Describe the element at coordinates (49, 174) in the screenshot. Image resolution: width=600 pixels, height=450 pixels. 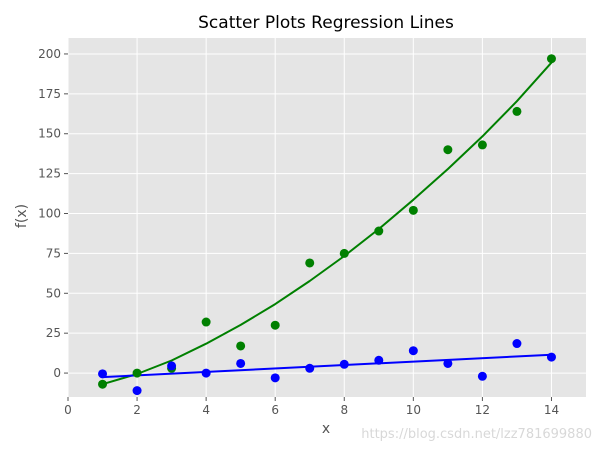
I see `y-tick-label: 125` at that location.